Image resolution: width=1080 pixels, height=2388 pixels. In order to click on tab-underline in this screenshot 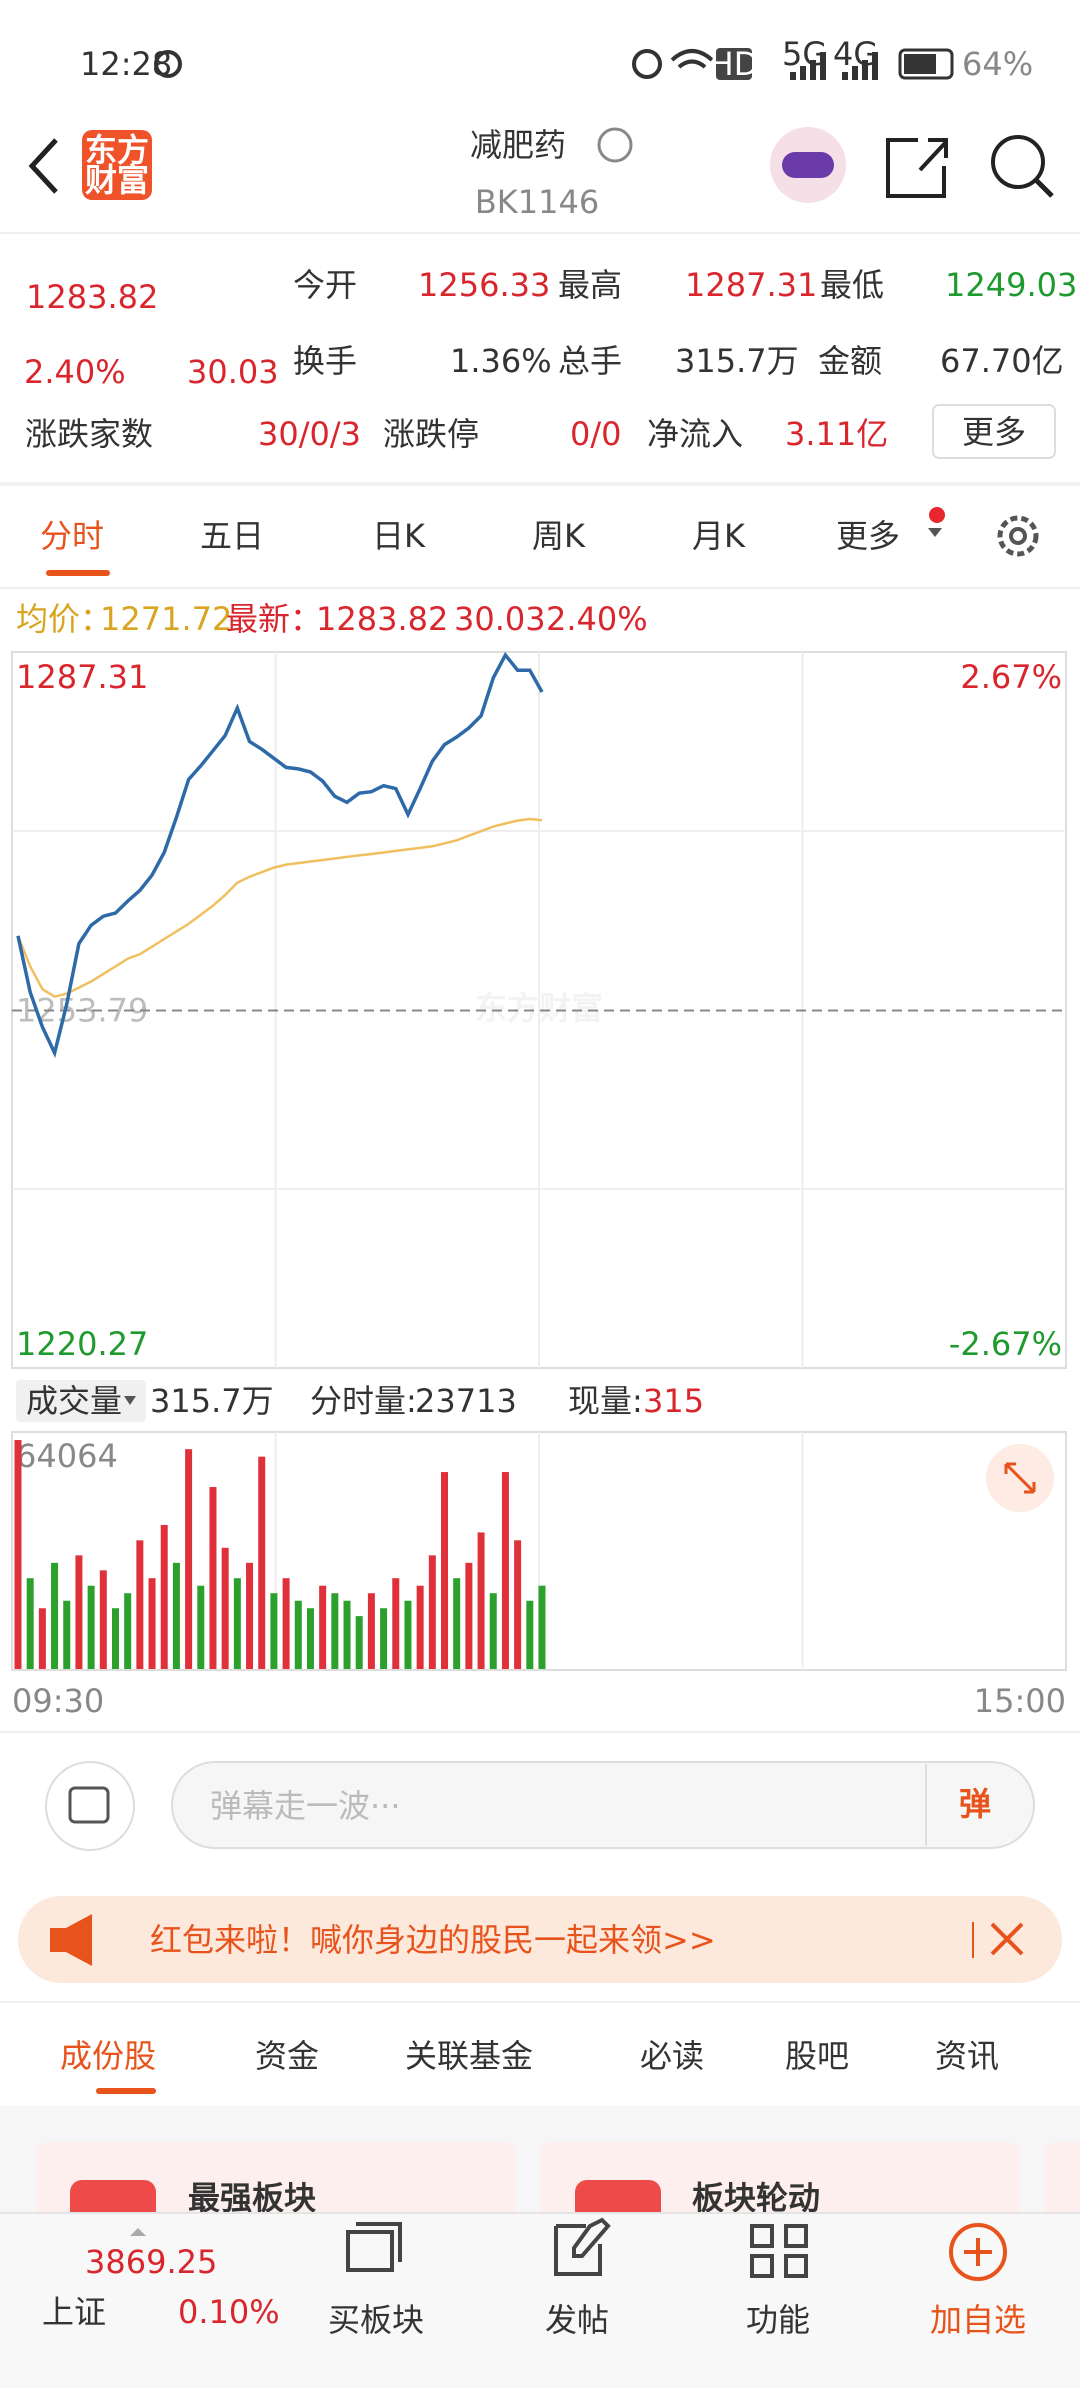, I will do `click(126, 2091)`.